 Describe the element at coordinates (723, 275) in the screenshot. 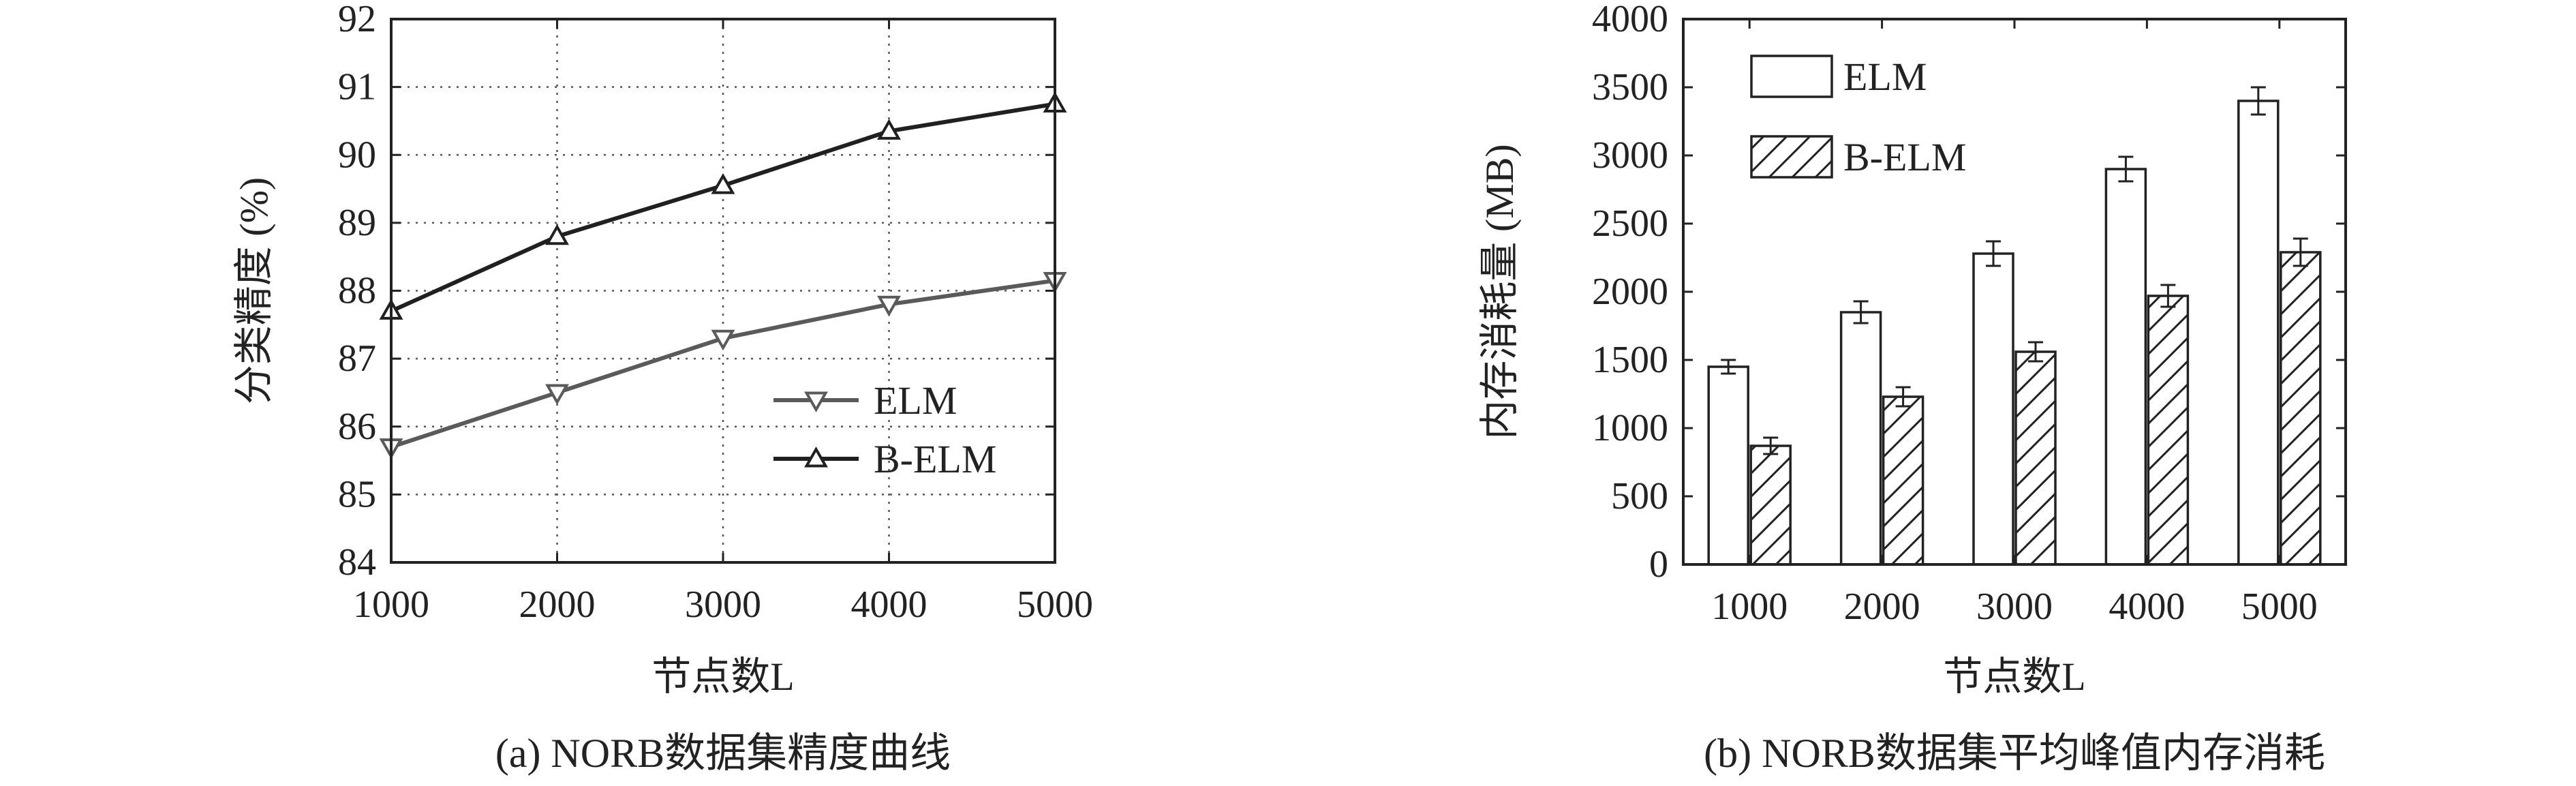

I see `accuracy-series-layer` at that location.